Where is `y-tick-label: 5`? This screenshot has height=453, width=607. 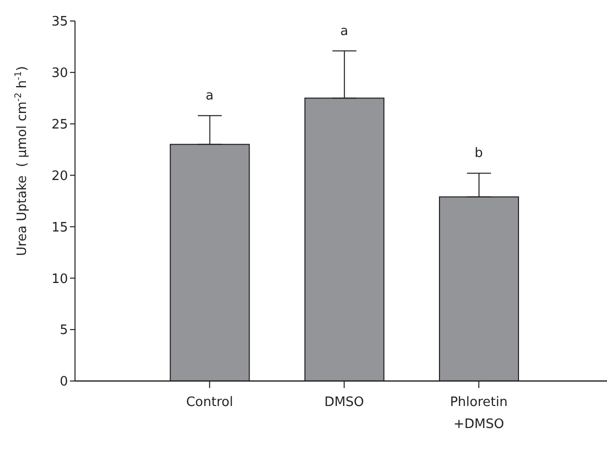 y-tick-label: 5 is located at coordinates (64, 330).